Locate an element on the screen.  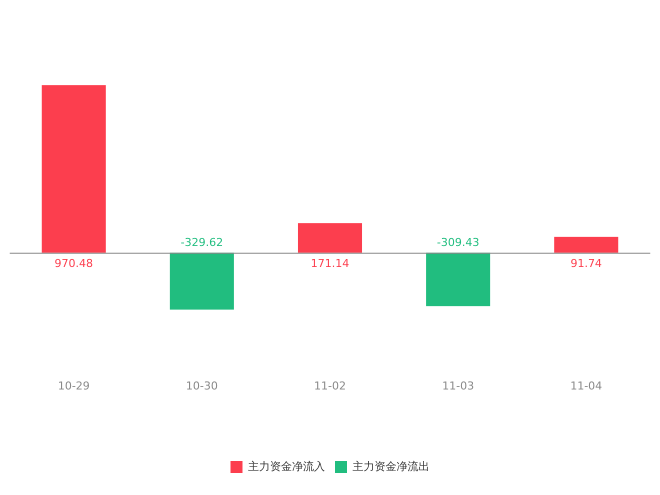
x-tick-label: 10-30 is located at coordinates (202, 385).